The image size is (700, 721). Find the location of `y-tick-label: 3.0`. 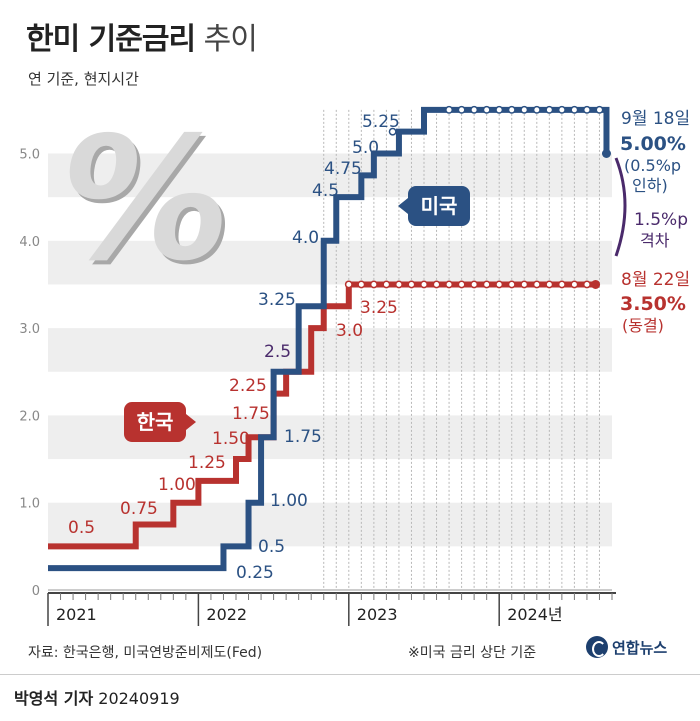

y-tick-label: 3.0 is located at coordinates (29, 329).